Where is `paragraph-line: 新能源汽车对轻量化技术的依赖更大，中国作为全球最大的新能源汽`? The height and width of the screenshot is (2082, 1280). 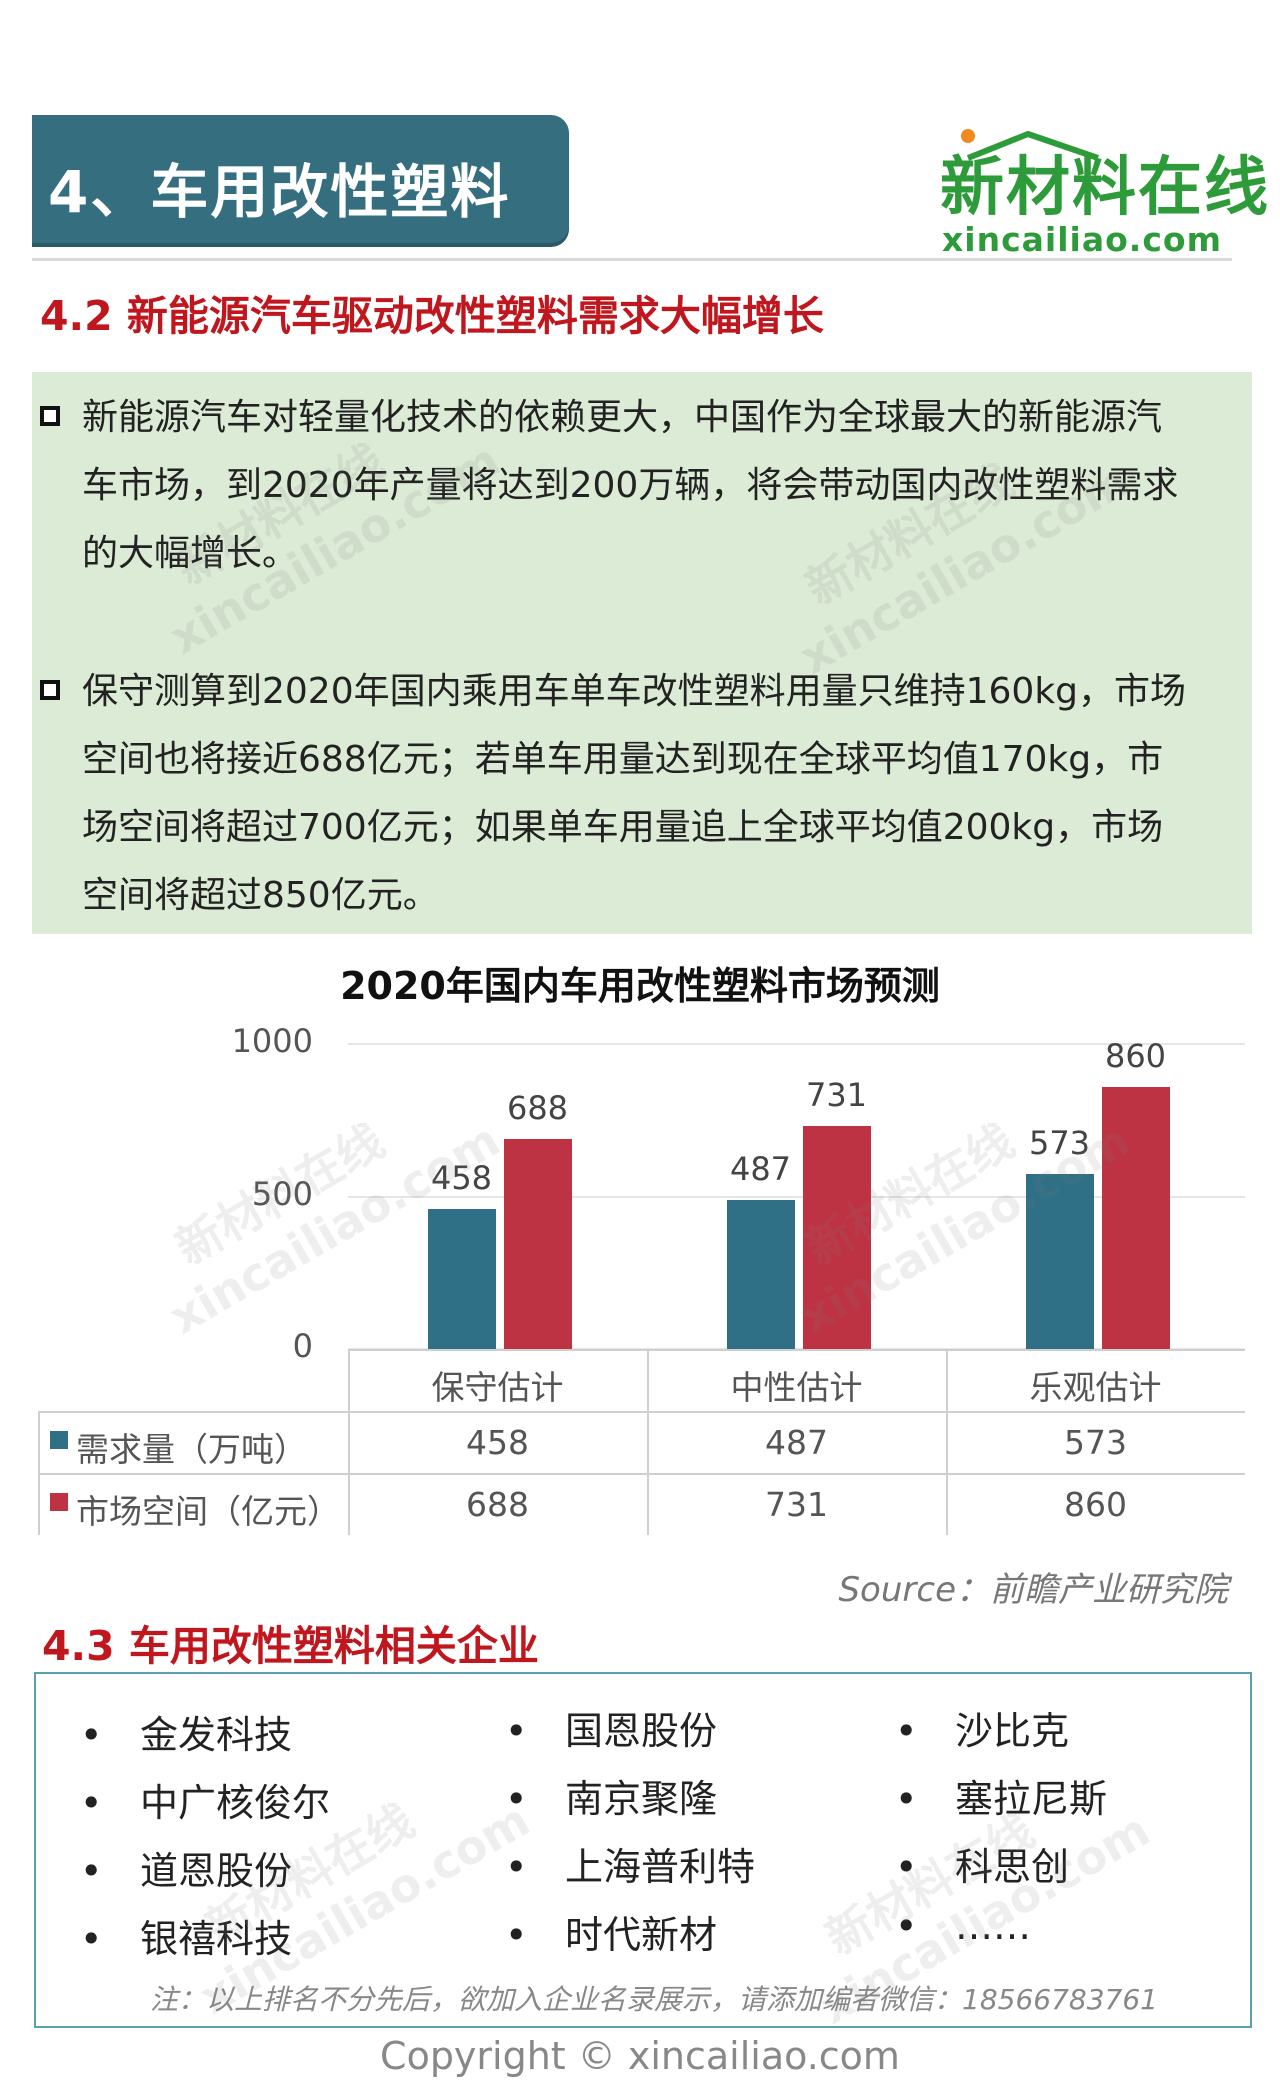
paragraph-line: 新能源汽车对轻量化技术的依赖更大，中国作为全球最大的新能源汽 is located at coordinates (622, 417).